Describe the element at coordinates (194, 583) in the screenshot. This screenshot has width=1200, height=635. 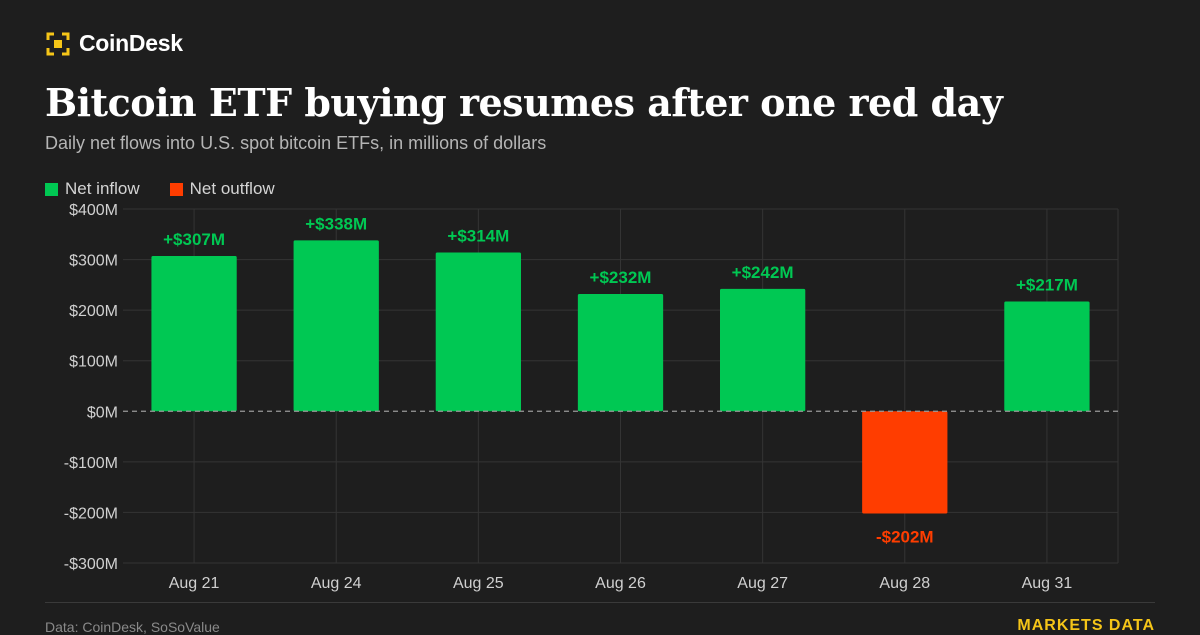
I see `x-tick-label: Aug 21` at that location.